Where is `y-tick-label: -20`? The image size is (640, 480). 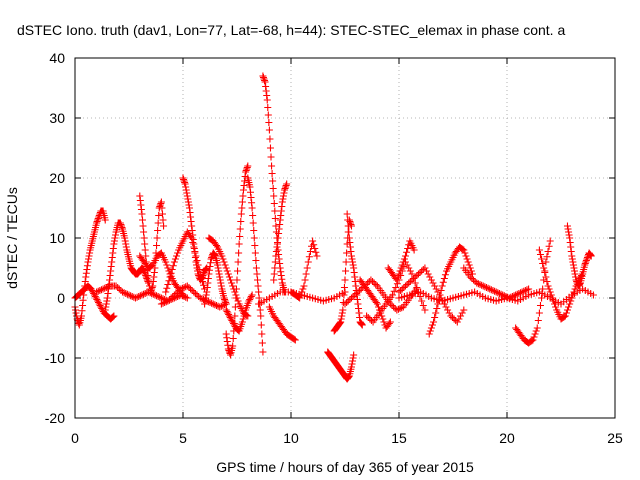 y-tick-label: -20 is located at coordinates (55, 418).